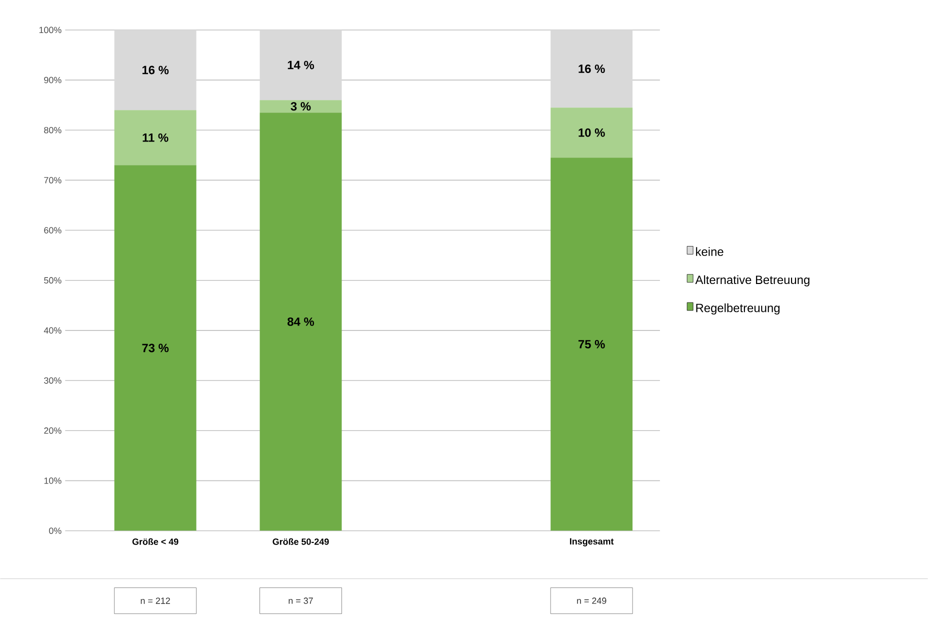 This screenshot has height=619, width=928. Describe the element at coordinates (53, 481) in the screenshot. I see `y-tick-label: 10%` at that location.